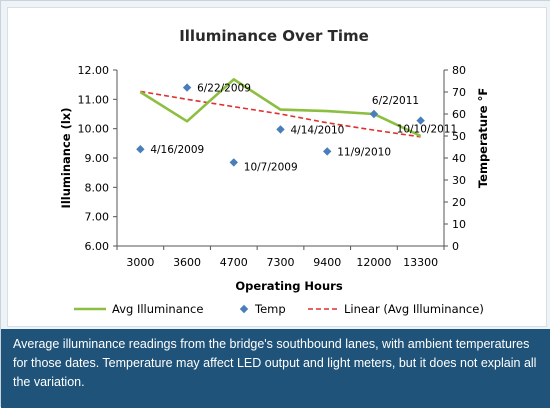  Describe the element at coordinates (364, 152) in the screenshot. I see `temp-date-label: 11/9/2010` at that location.